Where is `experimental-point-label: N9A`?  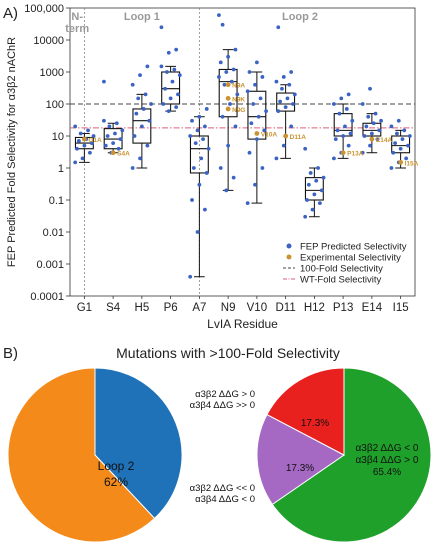
experimental-point-label: N9A is located at coordinates (238, 86).